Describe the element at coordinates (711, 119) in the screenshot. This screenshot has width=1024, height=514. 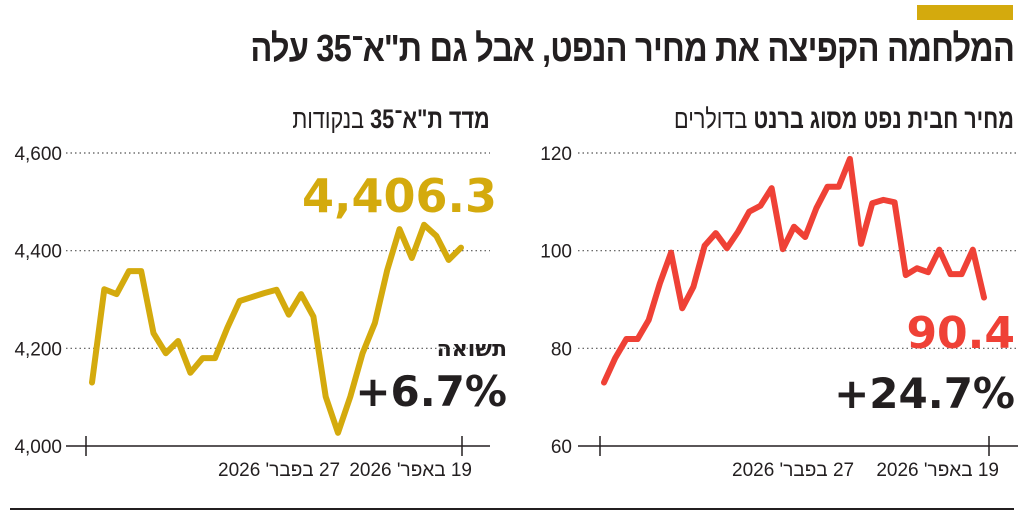
I see `brent-title-unit: בדולרים` at that location.